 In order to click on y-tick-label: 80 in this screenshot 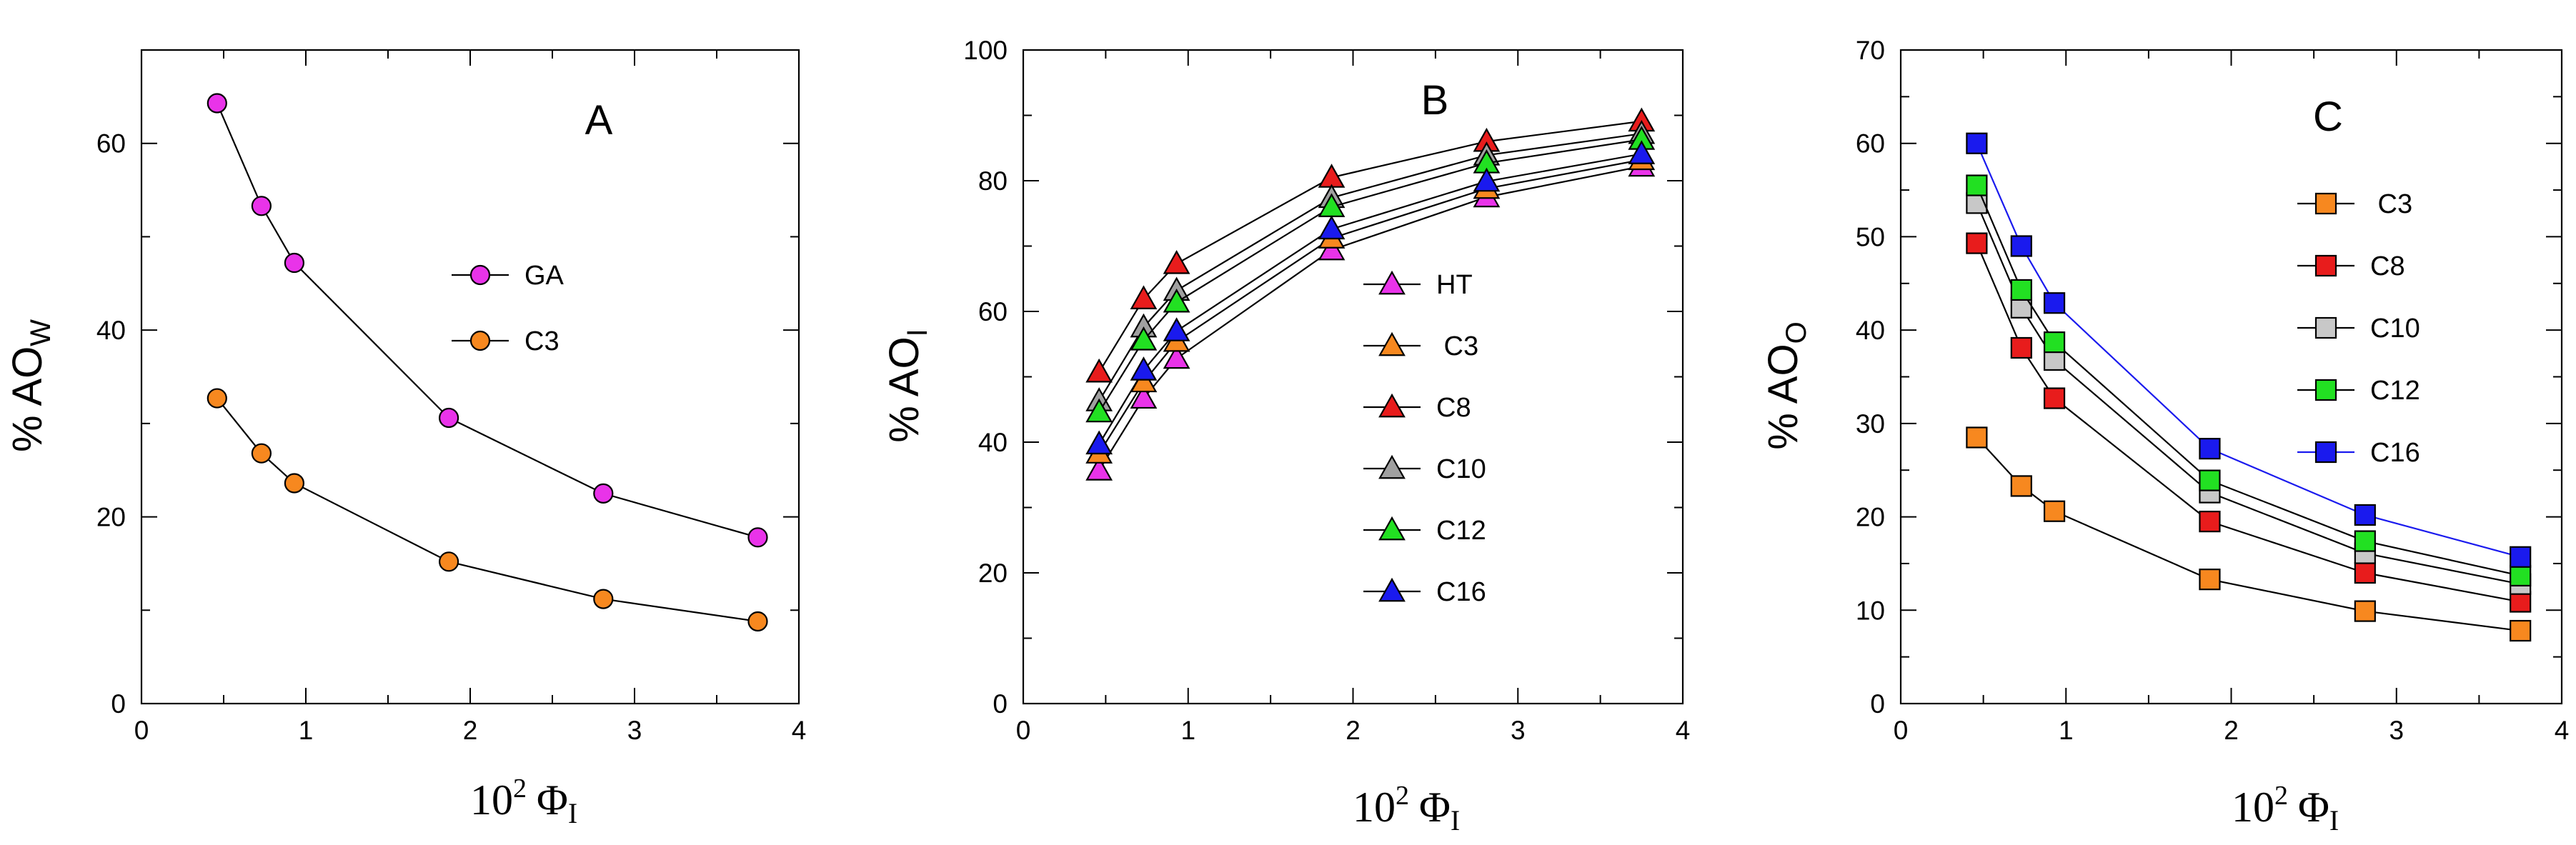, I will do `click(993, 181)`.